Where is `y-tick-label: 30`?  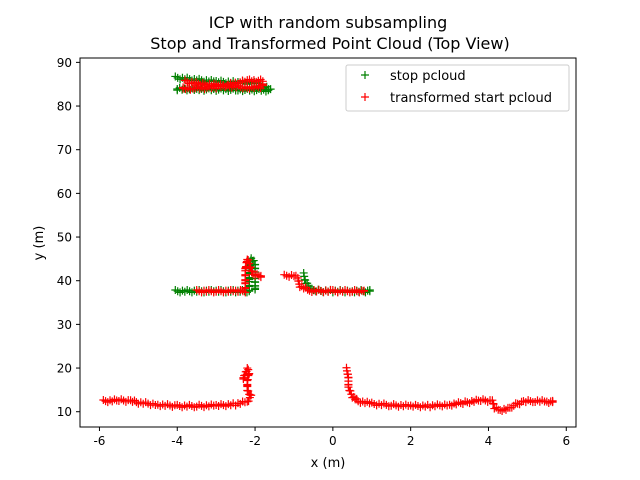
y-tick-label: 30 is located at coordinates (64, 325).